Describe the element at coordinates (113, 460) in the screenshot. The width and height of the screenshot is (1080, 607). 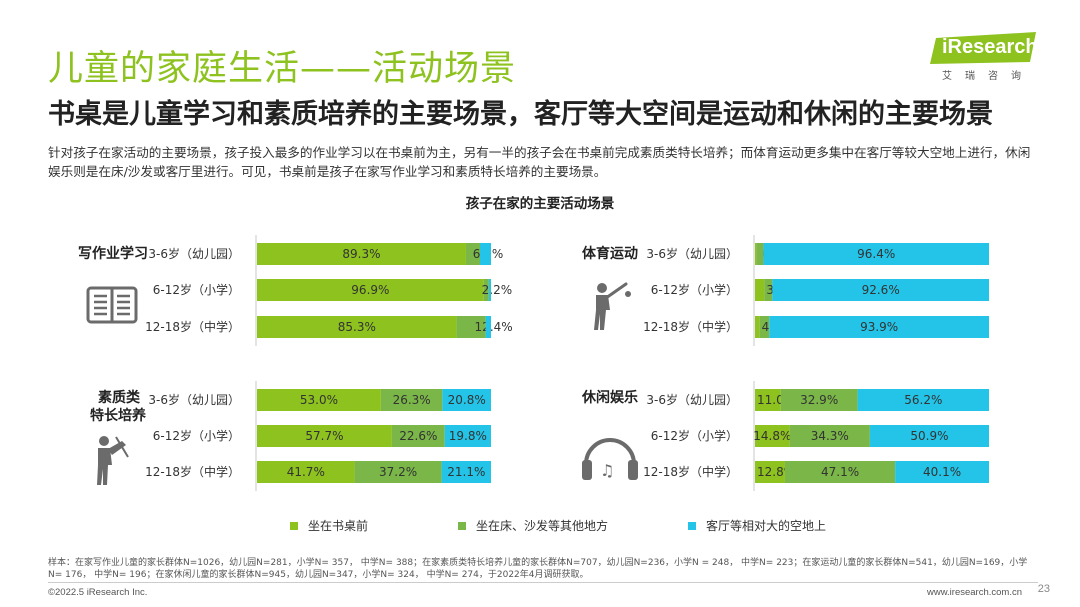
I see `violinist-icon` at that location.